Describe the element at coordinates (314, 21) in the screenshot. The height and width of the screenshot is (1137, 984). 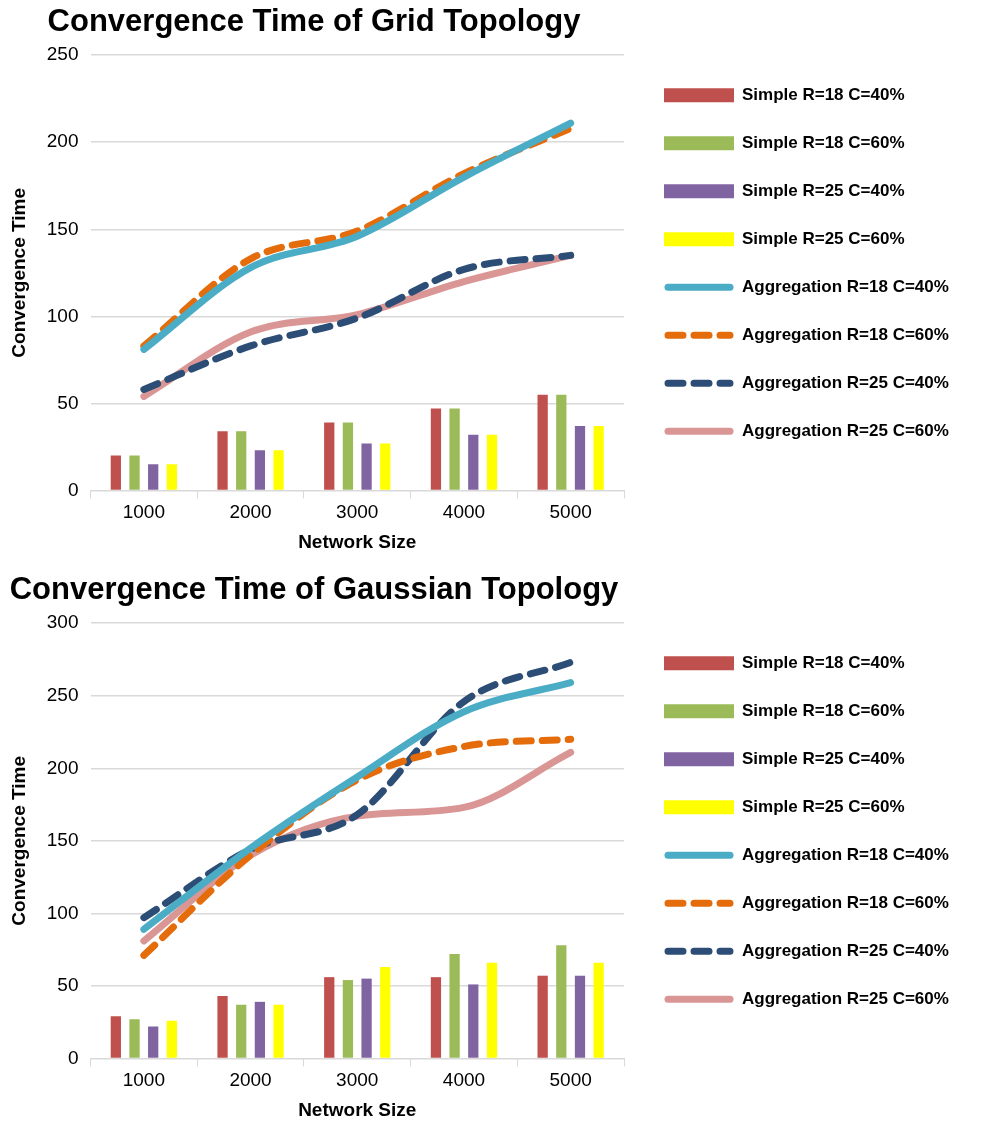
I see `chart-title: Convergence Time of Grid Topology` at that location.